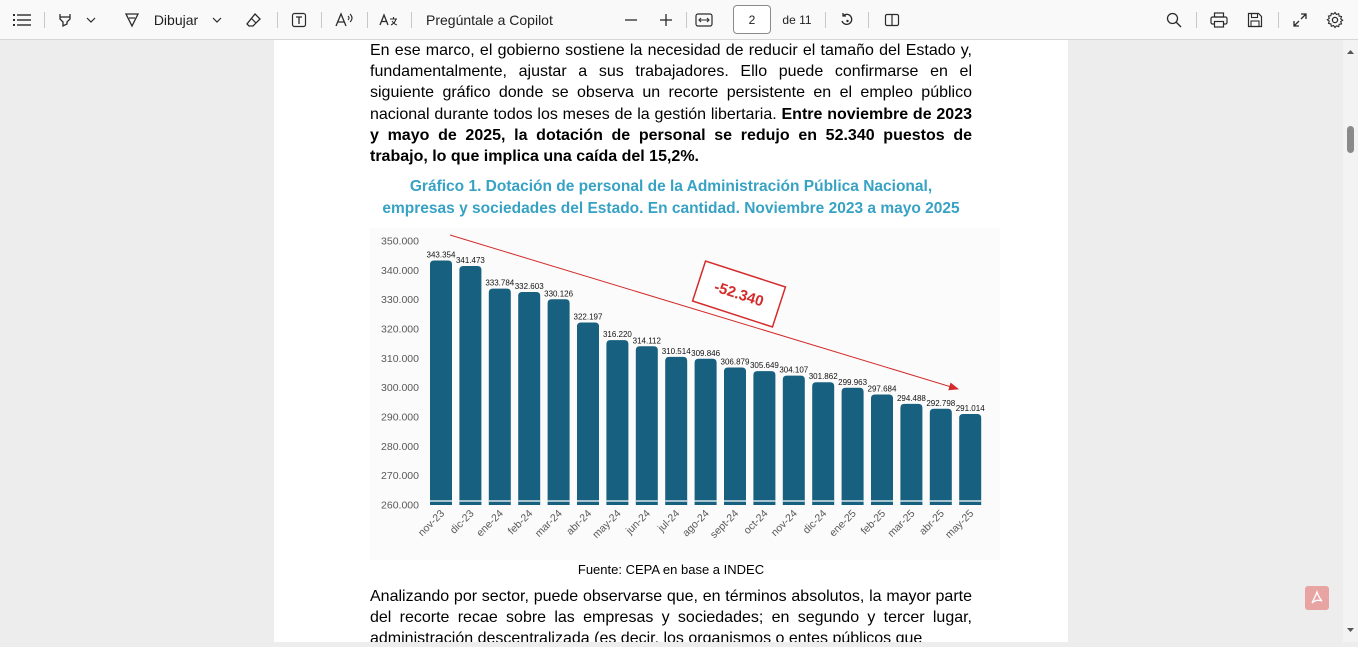 This screenshot has width=1358, height=647. What do you see at coordinates (1350, 341) in the screenshot?
I see `vertical-scrollbar` at bounding box center [1350, 341].